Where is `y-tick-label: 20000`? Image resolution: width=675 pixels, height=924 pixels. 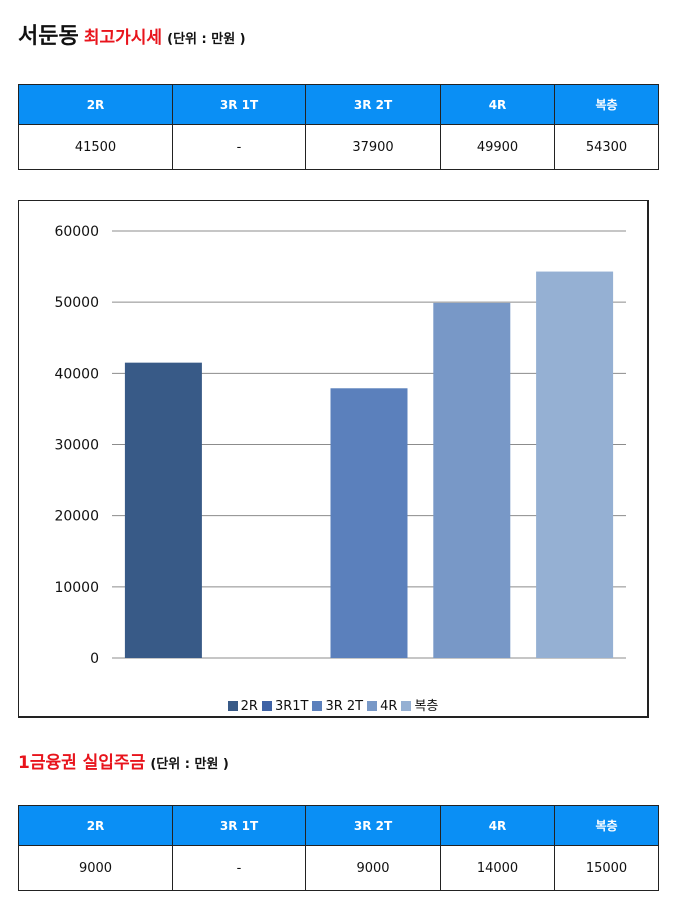 y-tick-label: 20000 is located at coordinates (76, 517).